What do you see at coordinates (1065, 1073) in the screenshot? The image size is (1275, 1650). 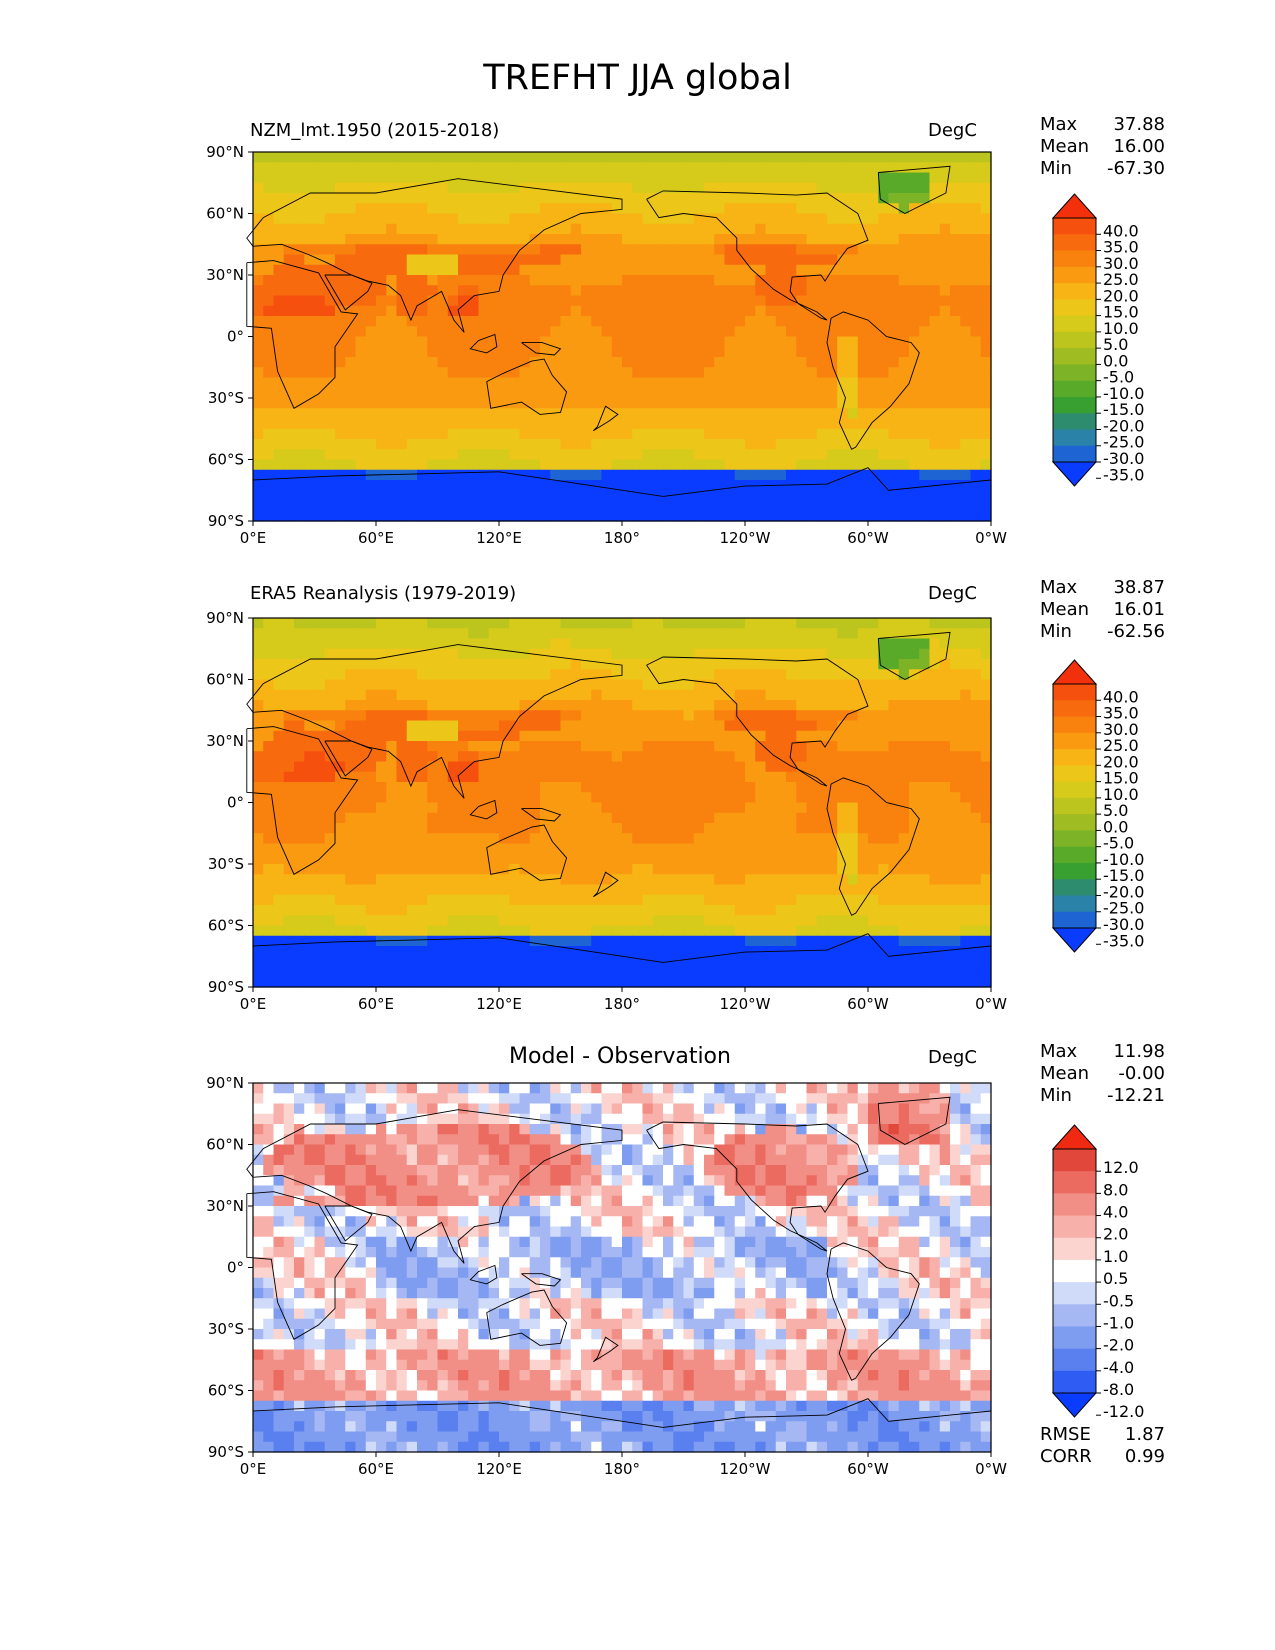 I see `stat-mean-label: Mean` at bounding box center [1065, 1073].